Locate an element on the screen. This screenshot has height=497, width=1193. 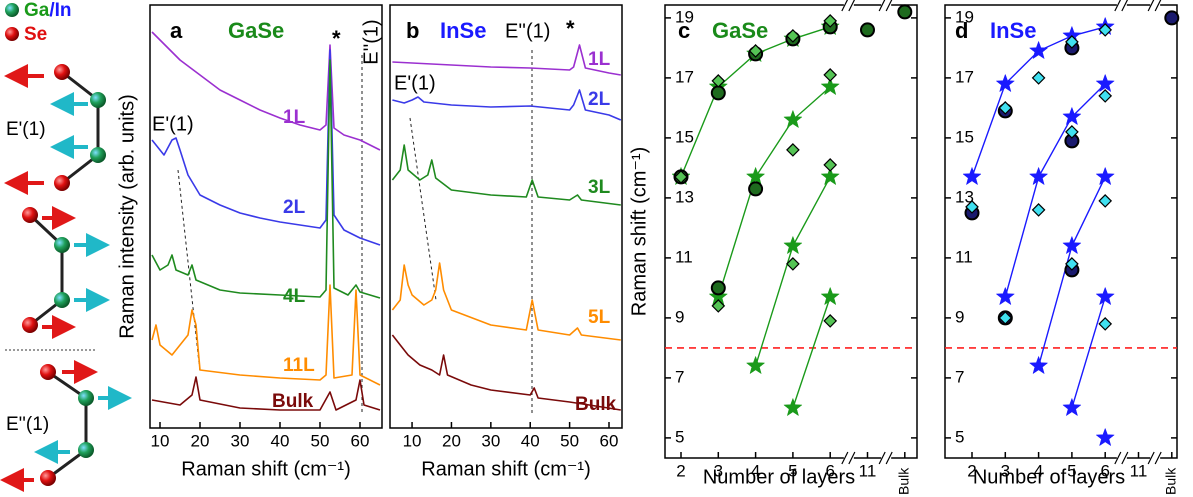
x-tick-label: 2 is located at coordinates (971, 470).